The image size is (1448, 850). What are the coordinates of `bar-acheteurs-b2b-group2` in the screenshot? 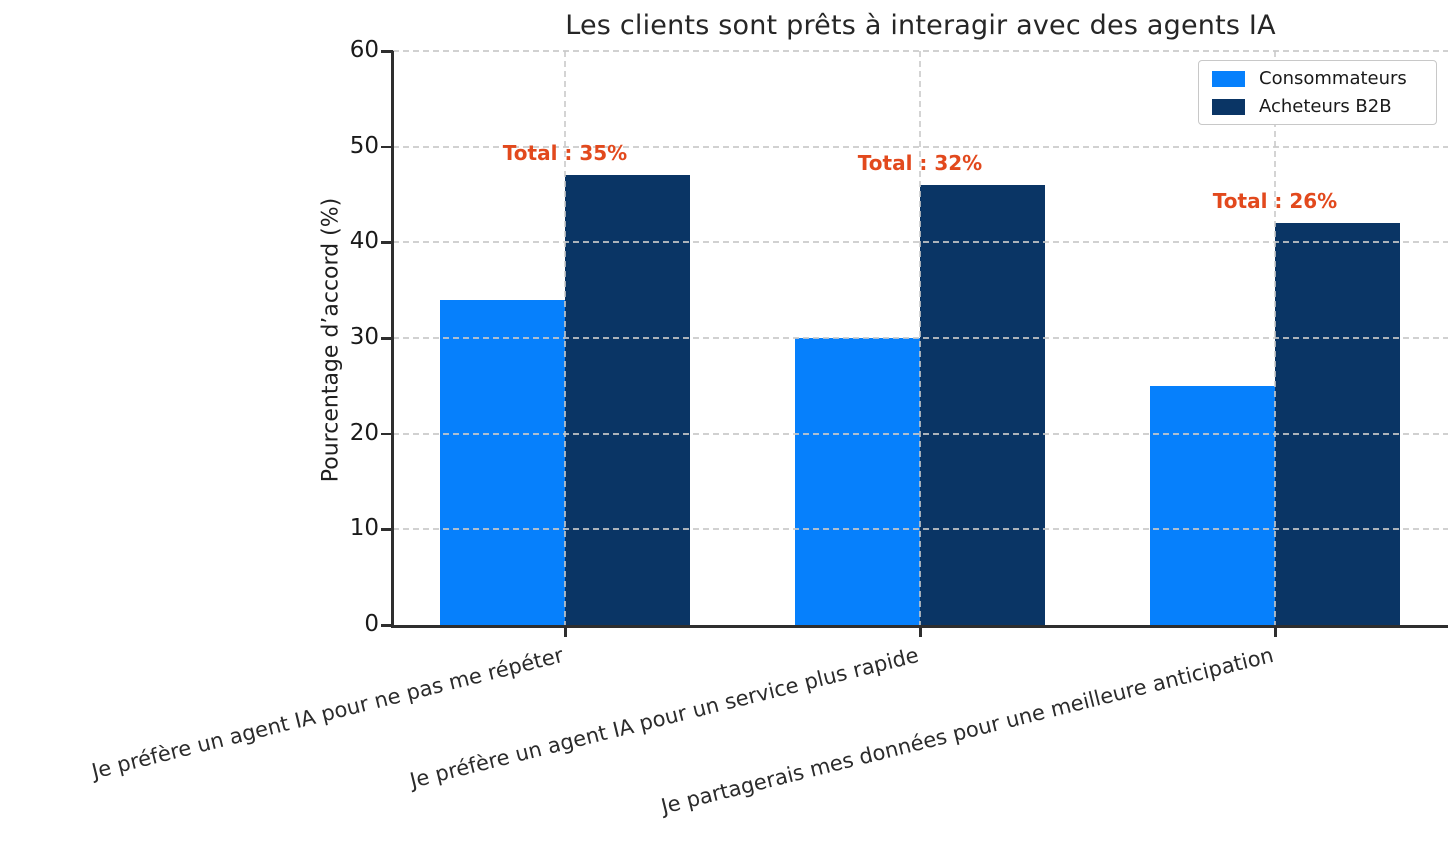 It's located at (982, 404).